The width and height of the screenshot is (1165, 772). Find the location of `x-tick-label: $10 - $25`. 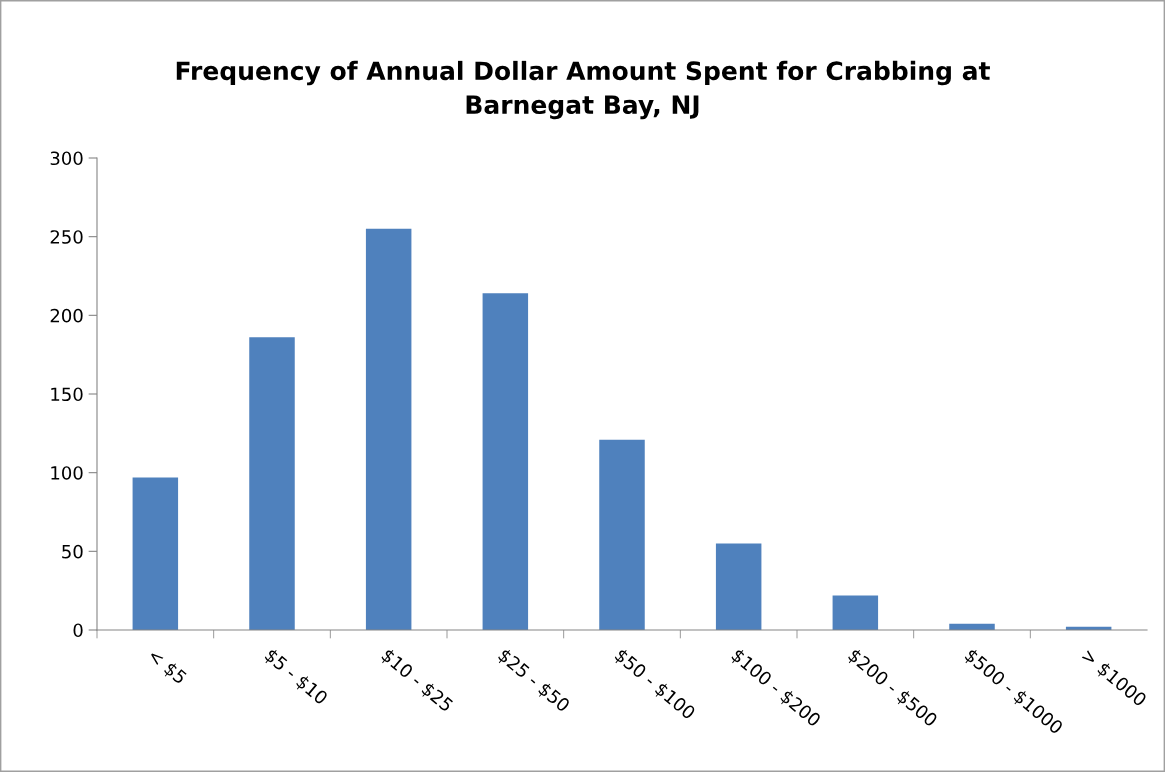

x-tick-label: $10 - $25 is located at coordinates (417, 681).